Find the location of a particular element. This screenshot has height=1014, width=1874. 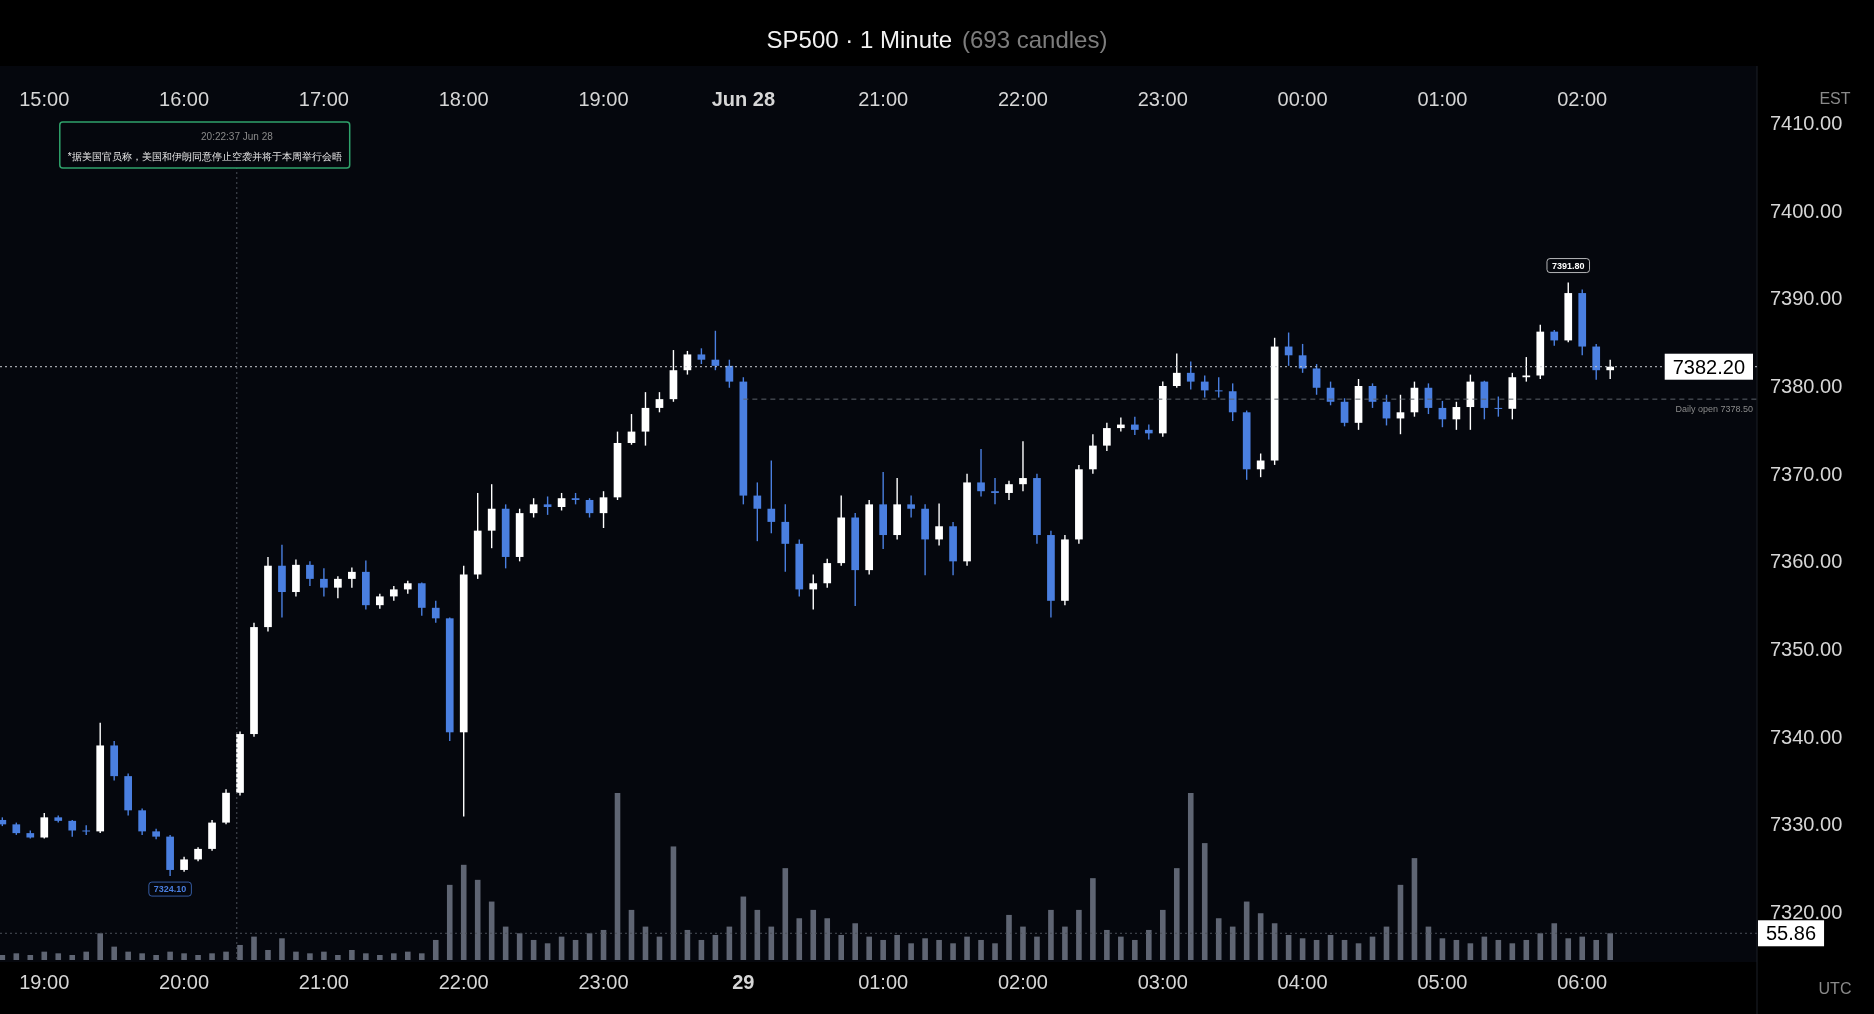

x-tick-label: 05:00 is located at coordinates (1442, 982).